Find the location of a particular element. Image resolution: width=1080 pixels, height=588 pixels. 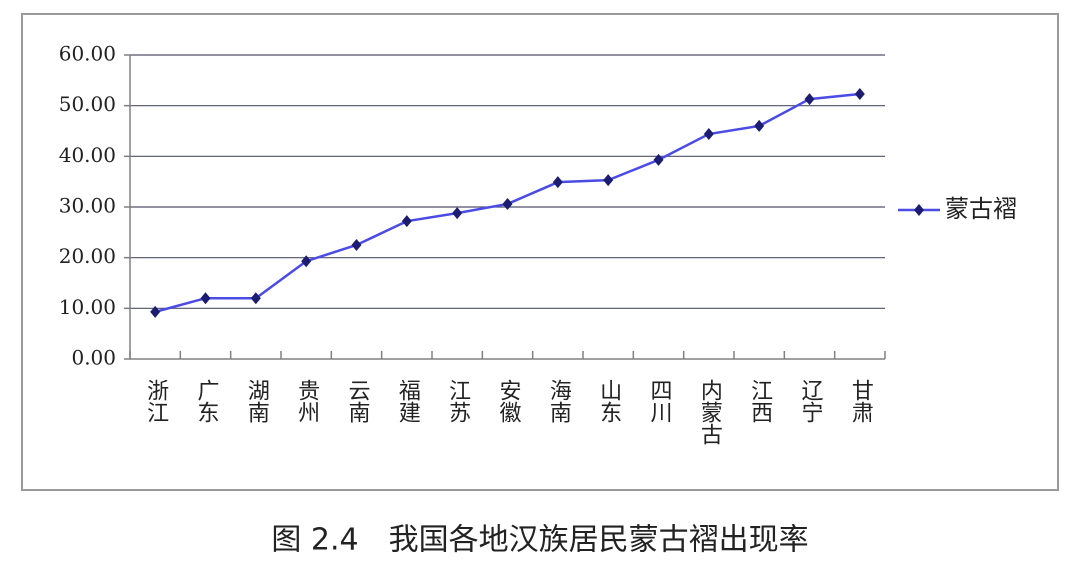

x-tick-label: 浙江 is located at coordinates (156, 401).